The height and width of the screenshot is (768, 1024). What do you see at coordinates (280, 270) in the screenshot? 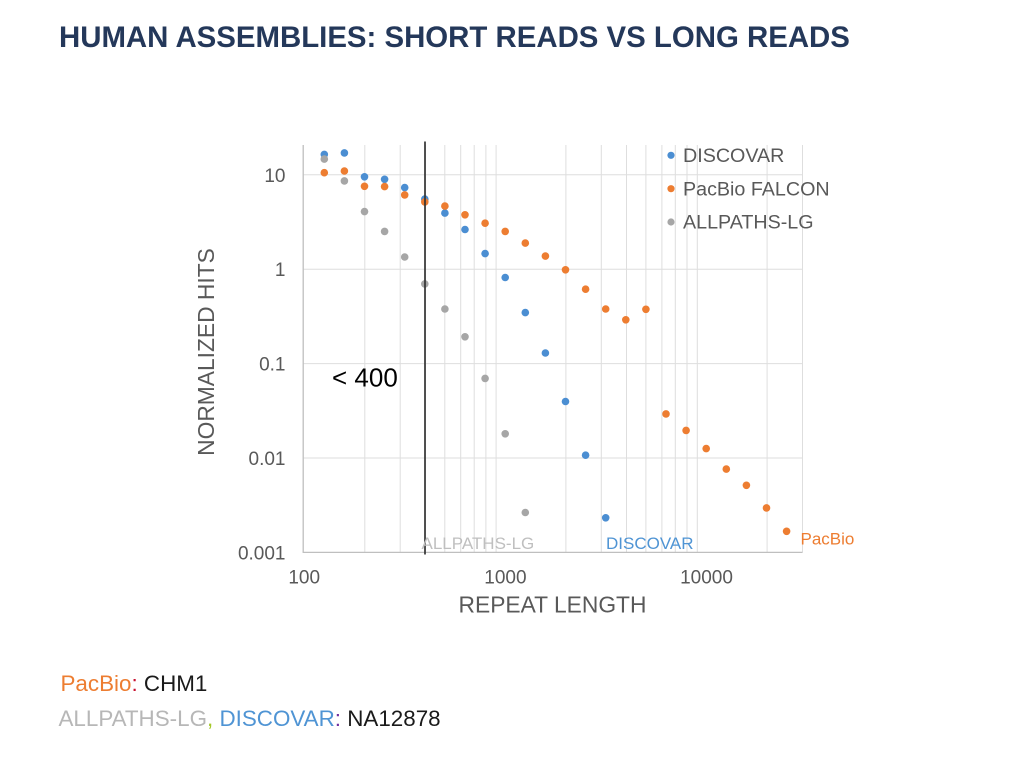
I see `svg-text: 1` at bounding box center [280, 270].